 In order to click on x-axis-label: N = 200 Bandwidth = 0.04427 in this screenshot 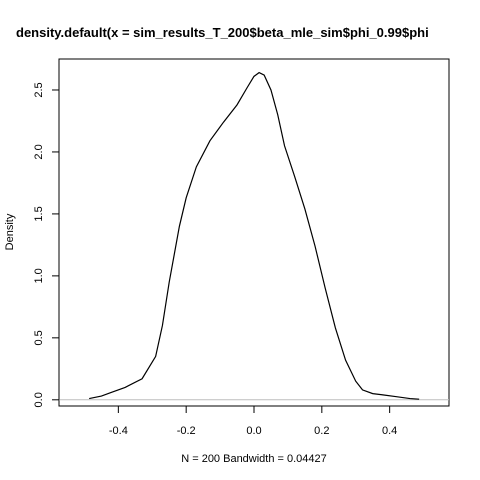, I will do `click(254, 459)`.